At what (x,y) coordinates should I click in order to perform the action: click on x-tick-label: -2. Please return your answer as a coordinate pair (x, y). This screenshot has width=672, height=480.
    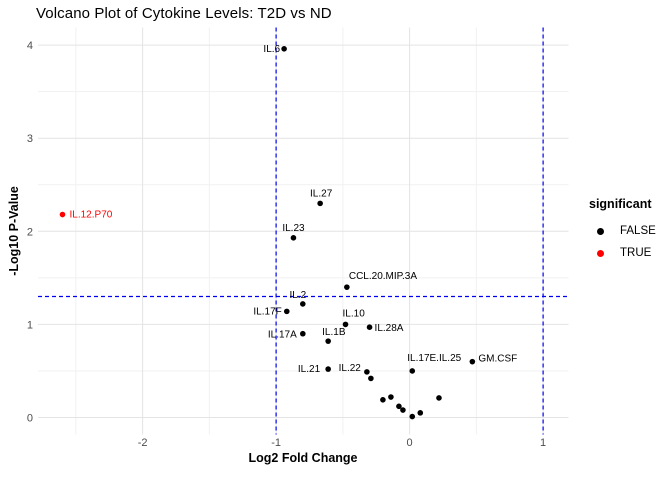
    Looking at the image, I should click on (143, 443).